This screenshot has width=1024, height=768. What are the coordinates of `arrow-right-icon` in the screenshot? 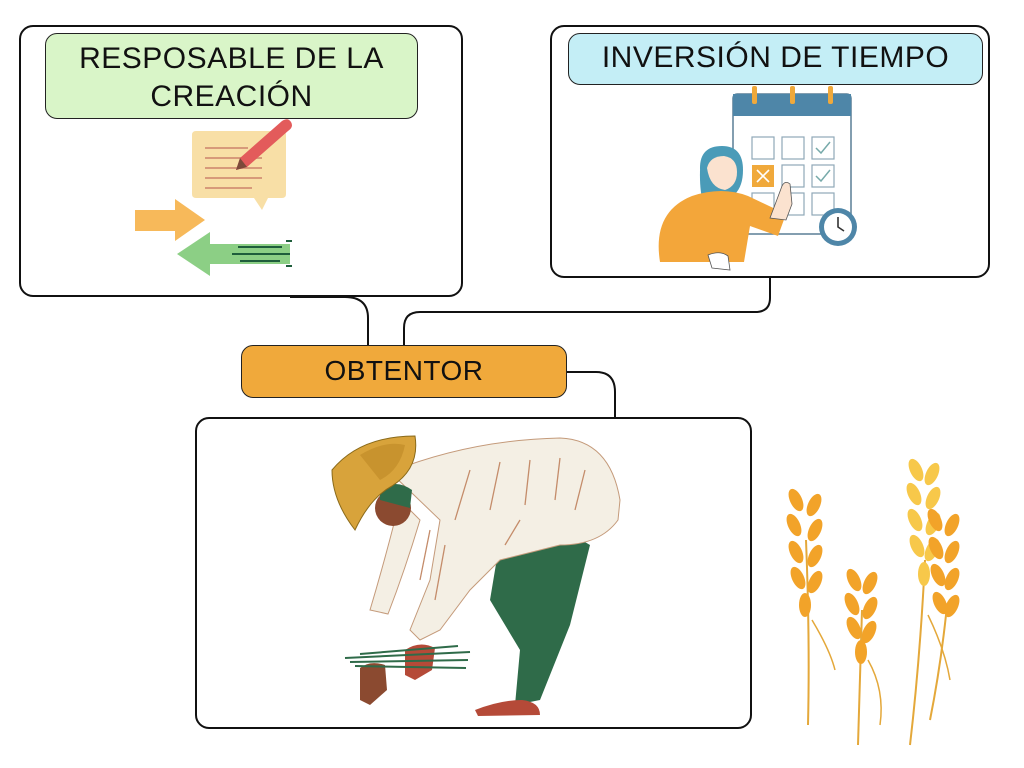 It's located at (170, 220).